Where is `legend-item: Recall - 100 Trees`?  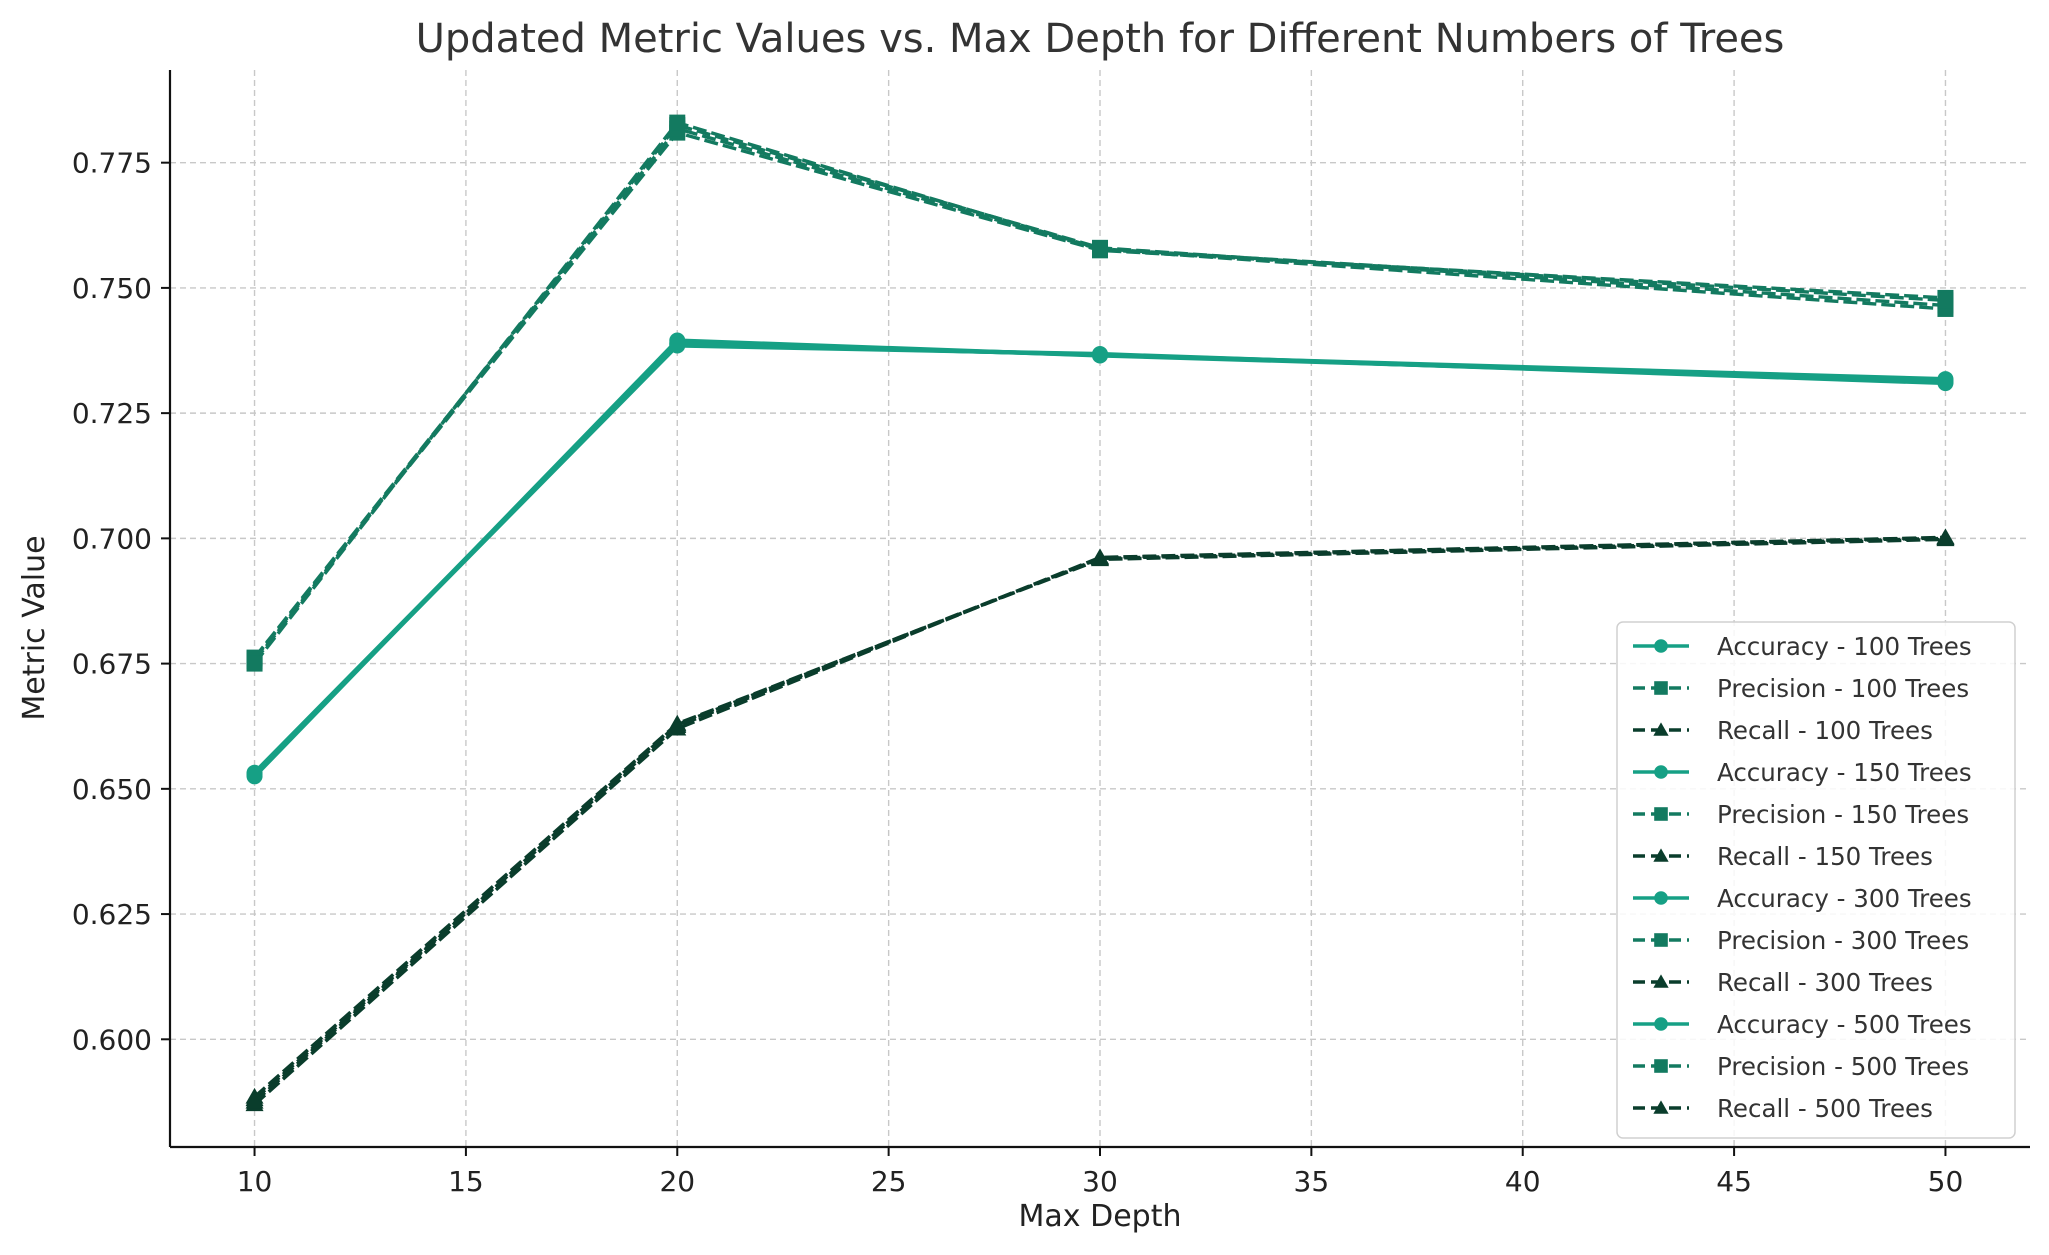
legend-item: Recall - 100 Trees is located at coordinates (1783, 730).